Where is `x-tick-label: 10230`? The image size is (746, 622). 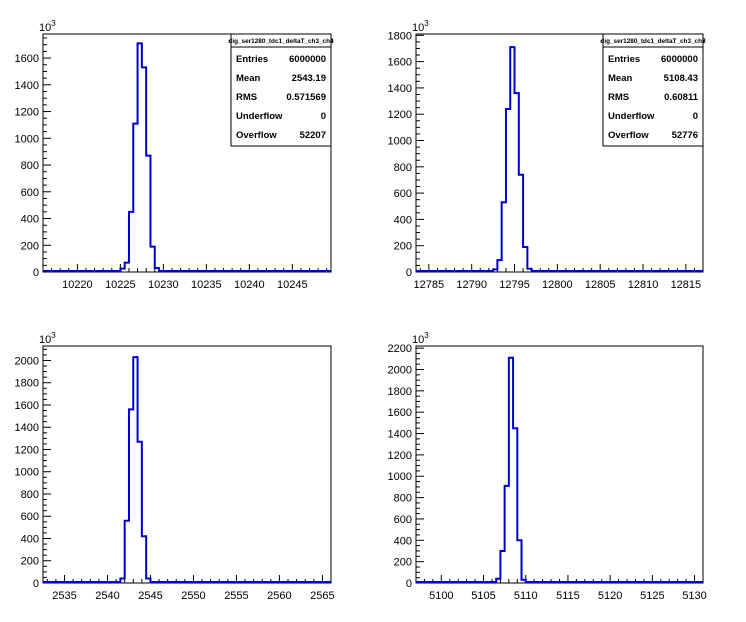 x-tick-label: 10230 is located at coordinates (163, 285).